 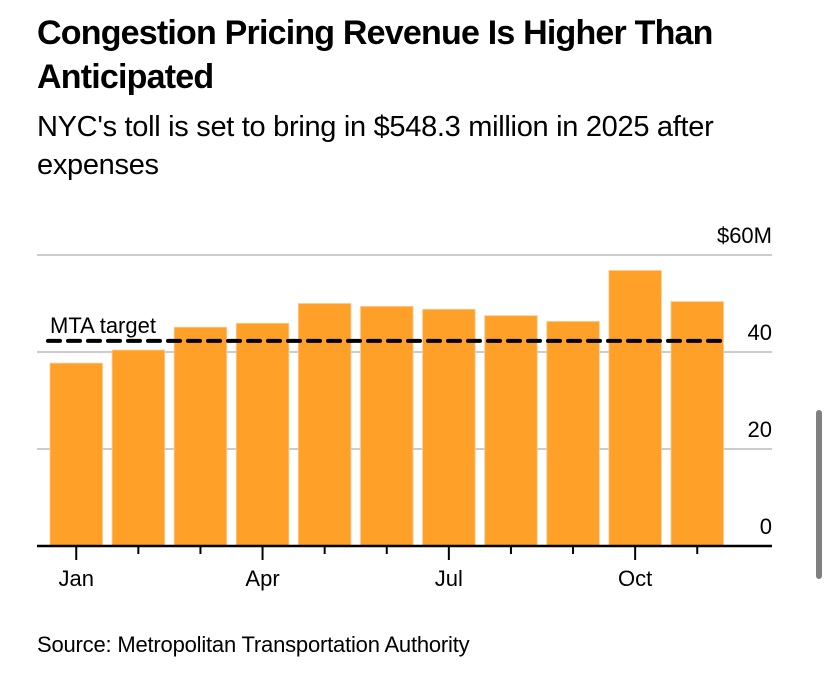 I want to click on target-line-group: MTA target, so click(x=384, y=328).